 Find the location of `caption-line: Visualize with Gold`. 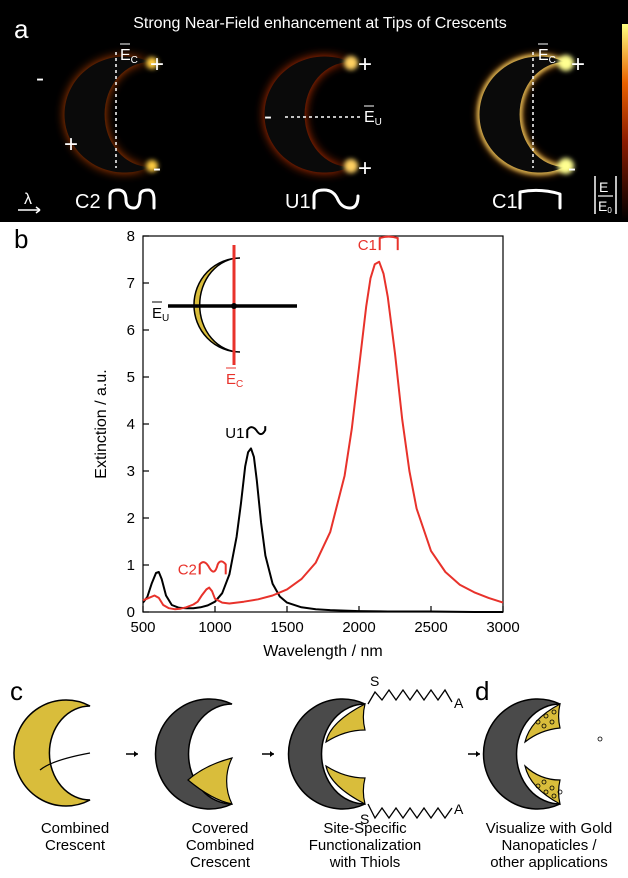

caption-line: Visualize with Gold is located at coordinates (549, 828).